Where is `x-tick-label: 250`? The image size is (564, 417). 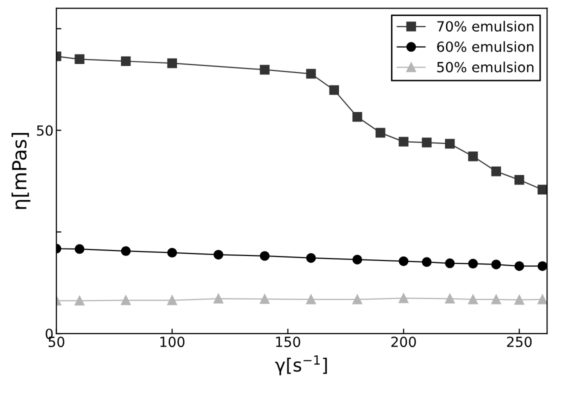
x-tick-label: 250 is located at coordinates (519, 342).